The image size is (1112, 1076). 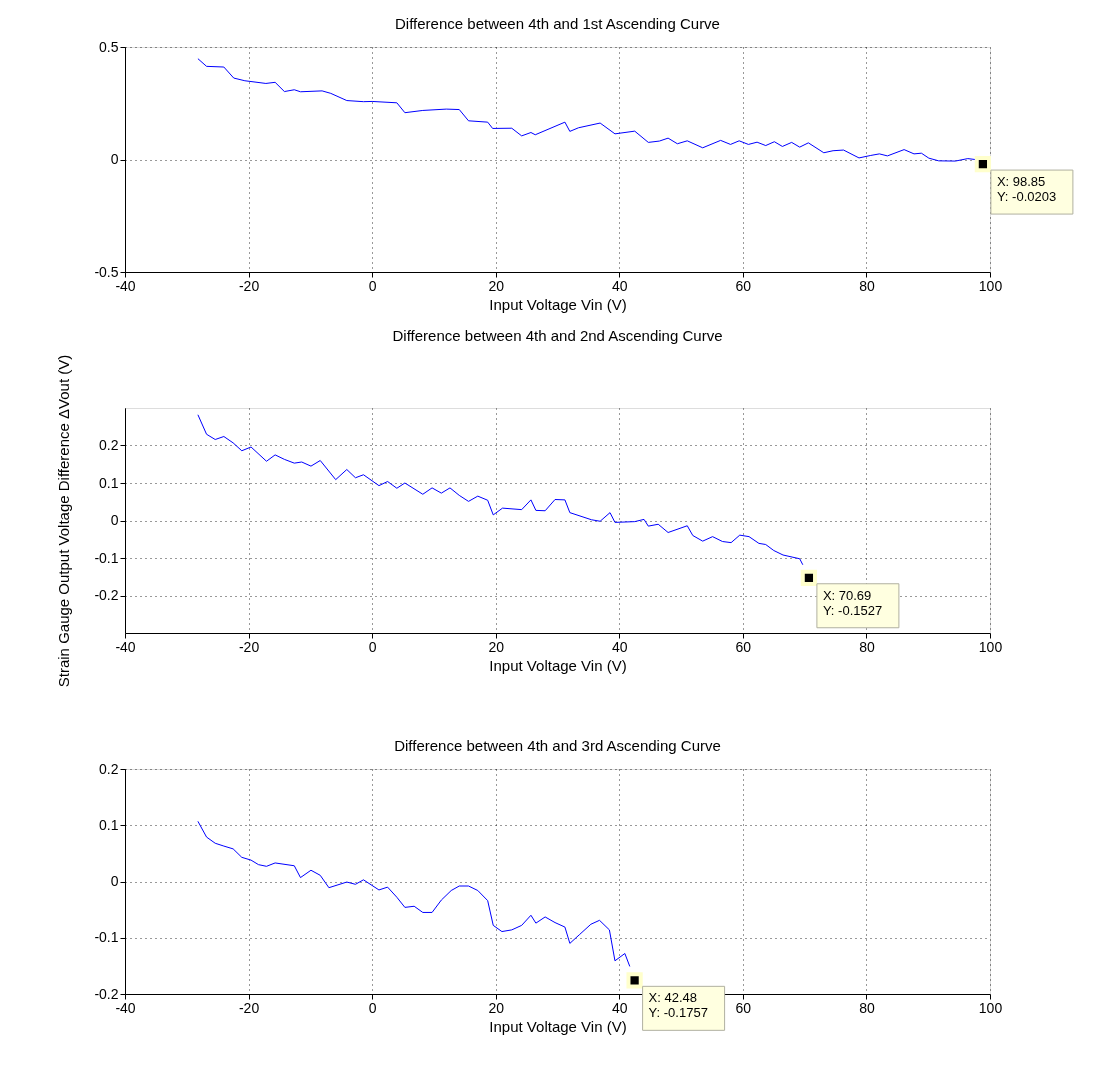 I want to click on y-tick-label: 0.5, so click(x=109, y=46).